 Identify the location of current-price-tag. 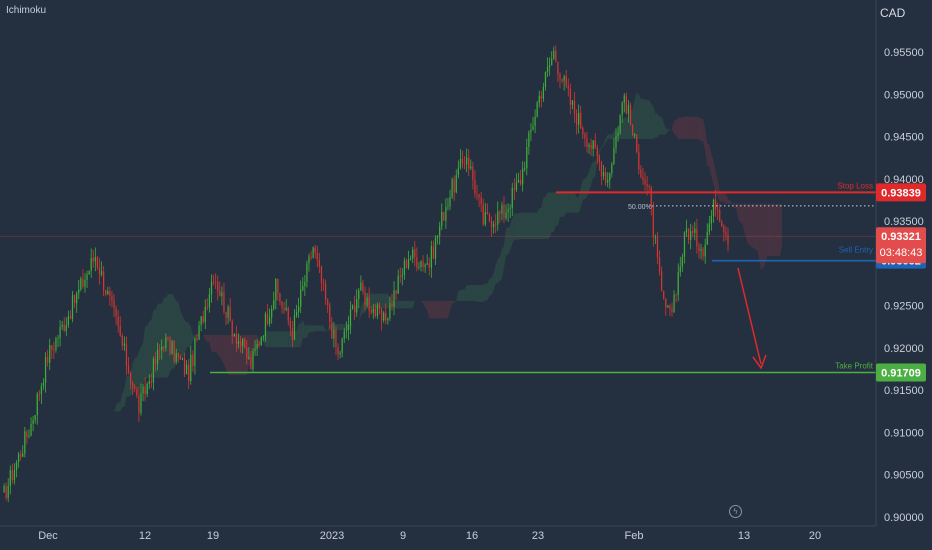
(901, 245).